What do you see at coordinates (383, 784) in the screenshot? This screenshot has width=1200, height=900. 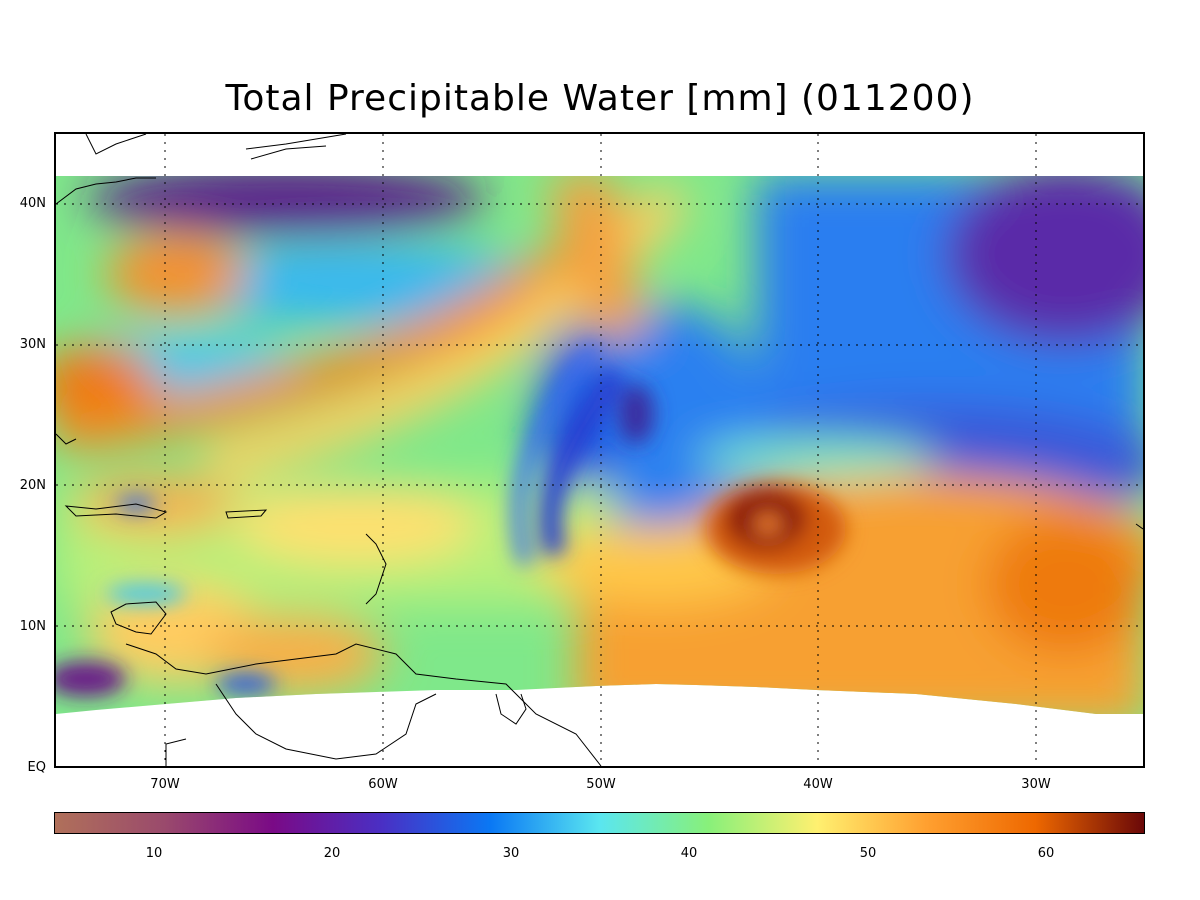 I see `lon-label-60w: 60W` at bounding box center [383, 784].